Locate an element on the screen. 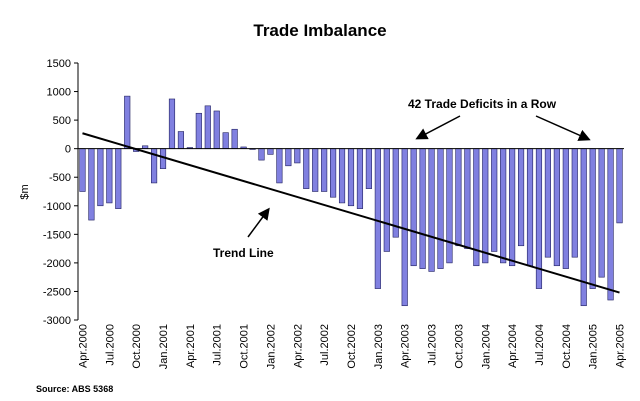 This screenshot has width=640, height=401. x-tick-label: Jan.2003 is located at coordinates (379, 346).